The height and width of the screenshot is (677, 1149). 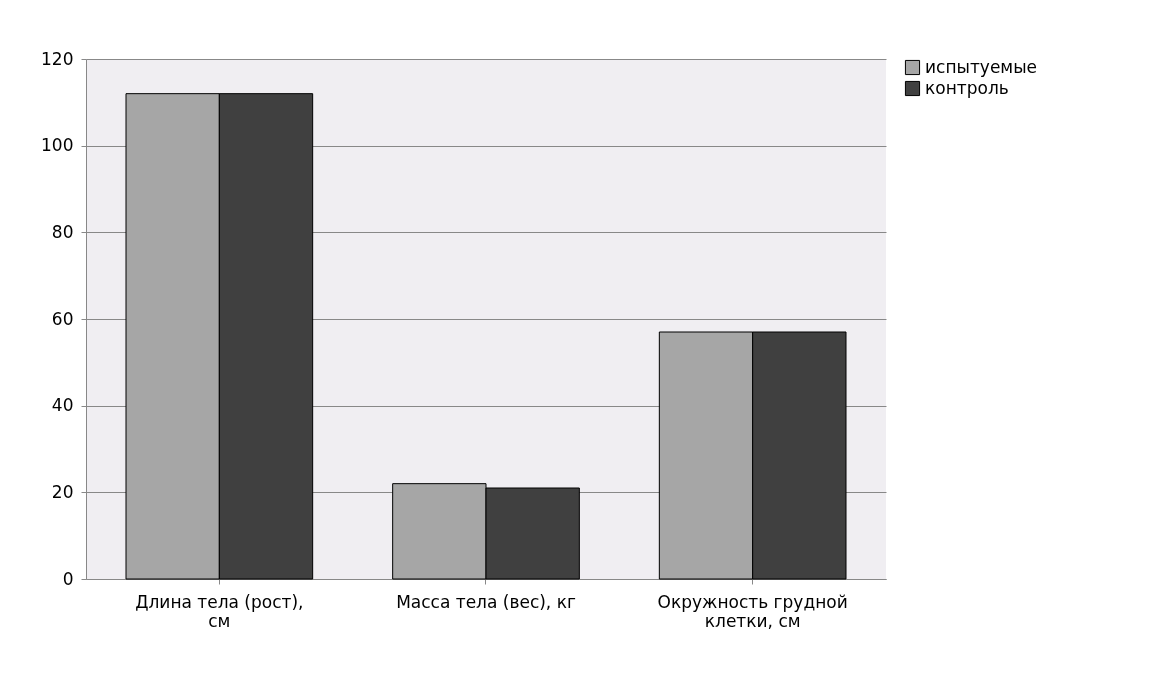 I want to click on y-tick-label: 120, so click(x=57, y=58).